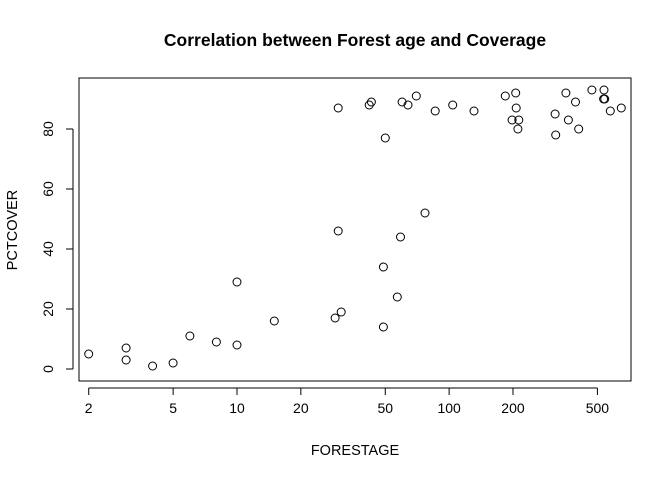  What do you see at coordinates (13, 230) in the screenshot?
I see `y-axis-title: PCTCOVER` at bounding box center [13, 230].